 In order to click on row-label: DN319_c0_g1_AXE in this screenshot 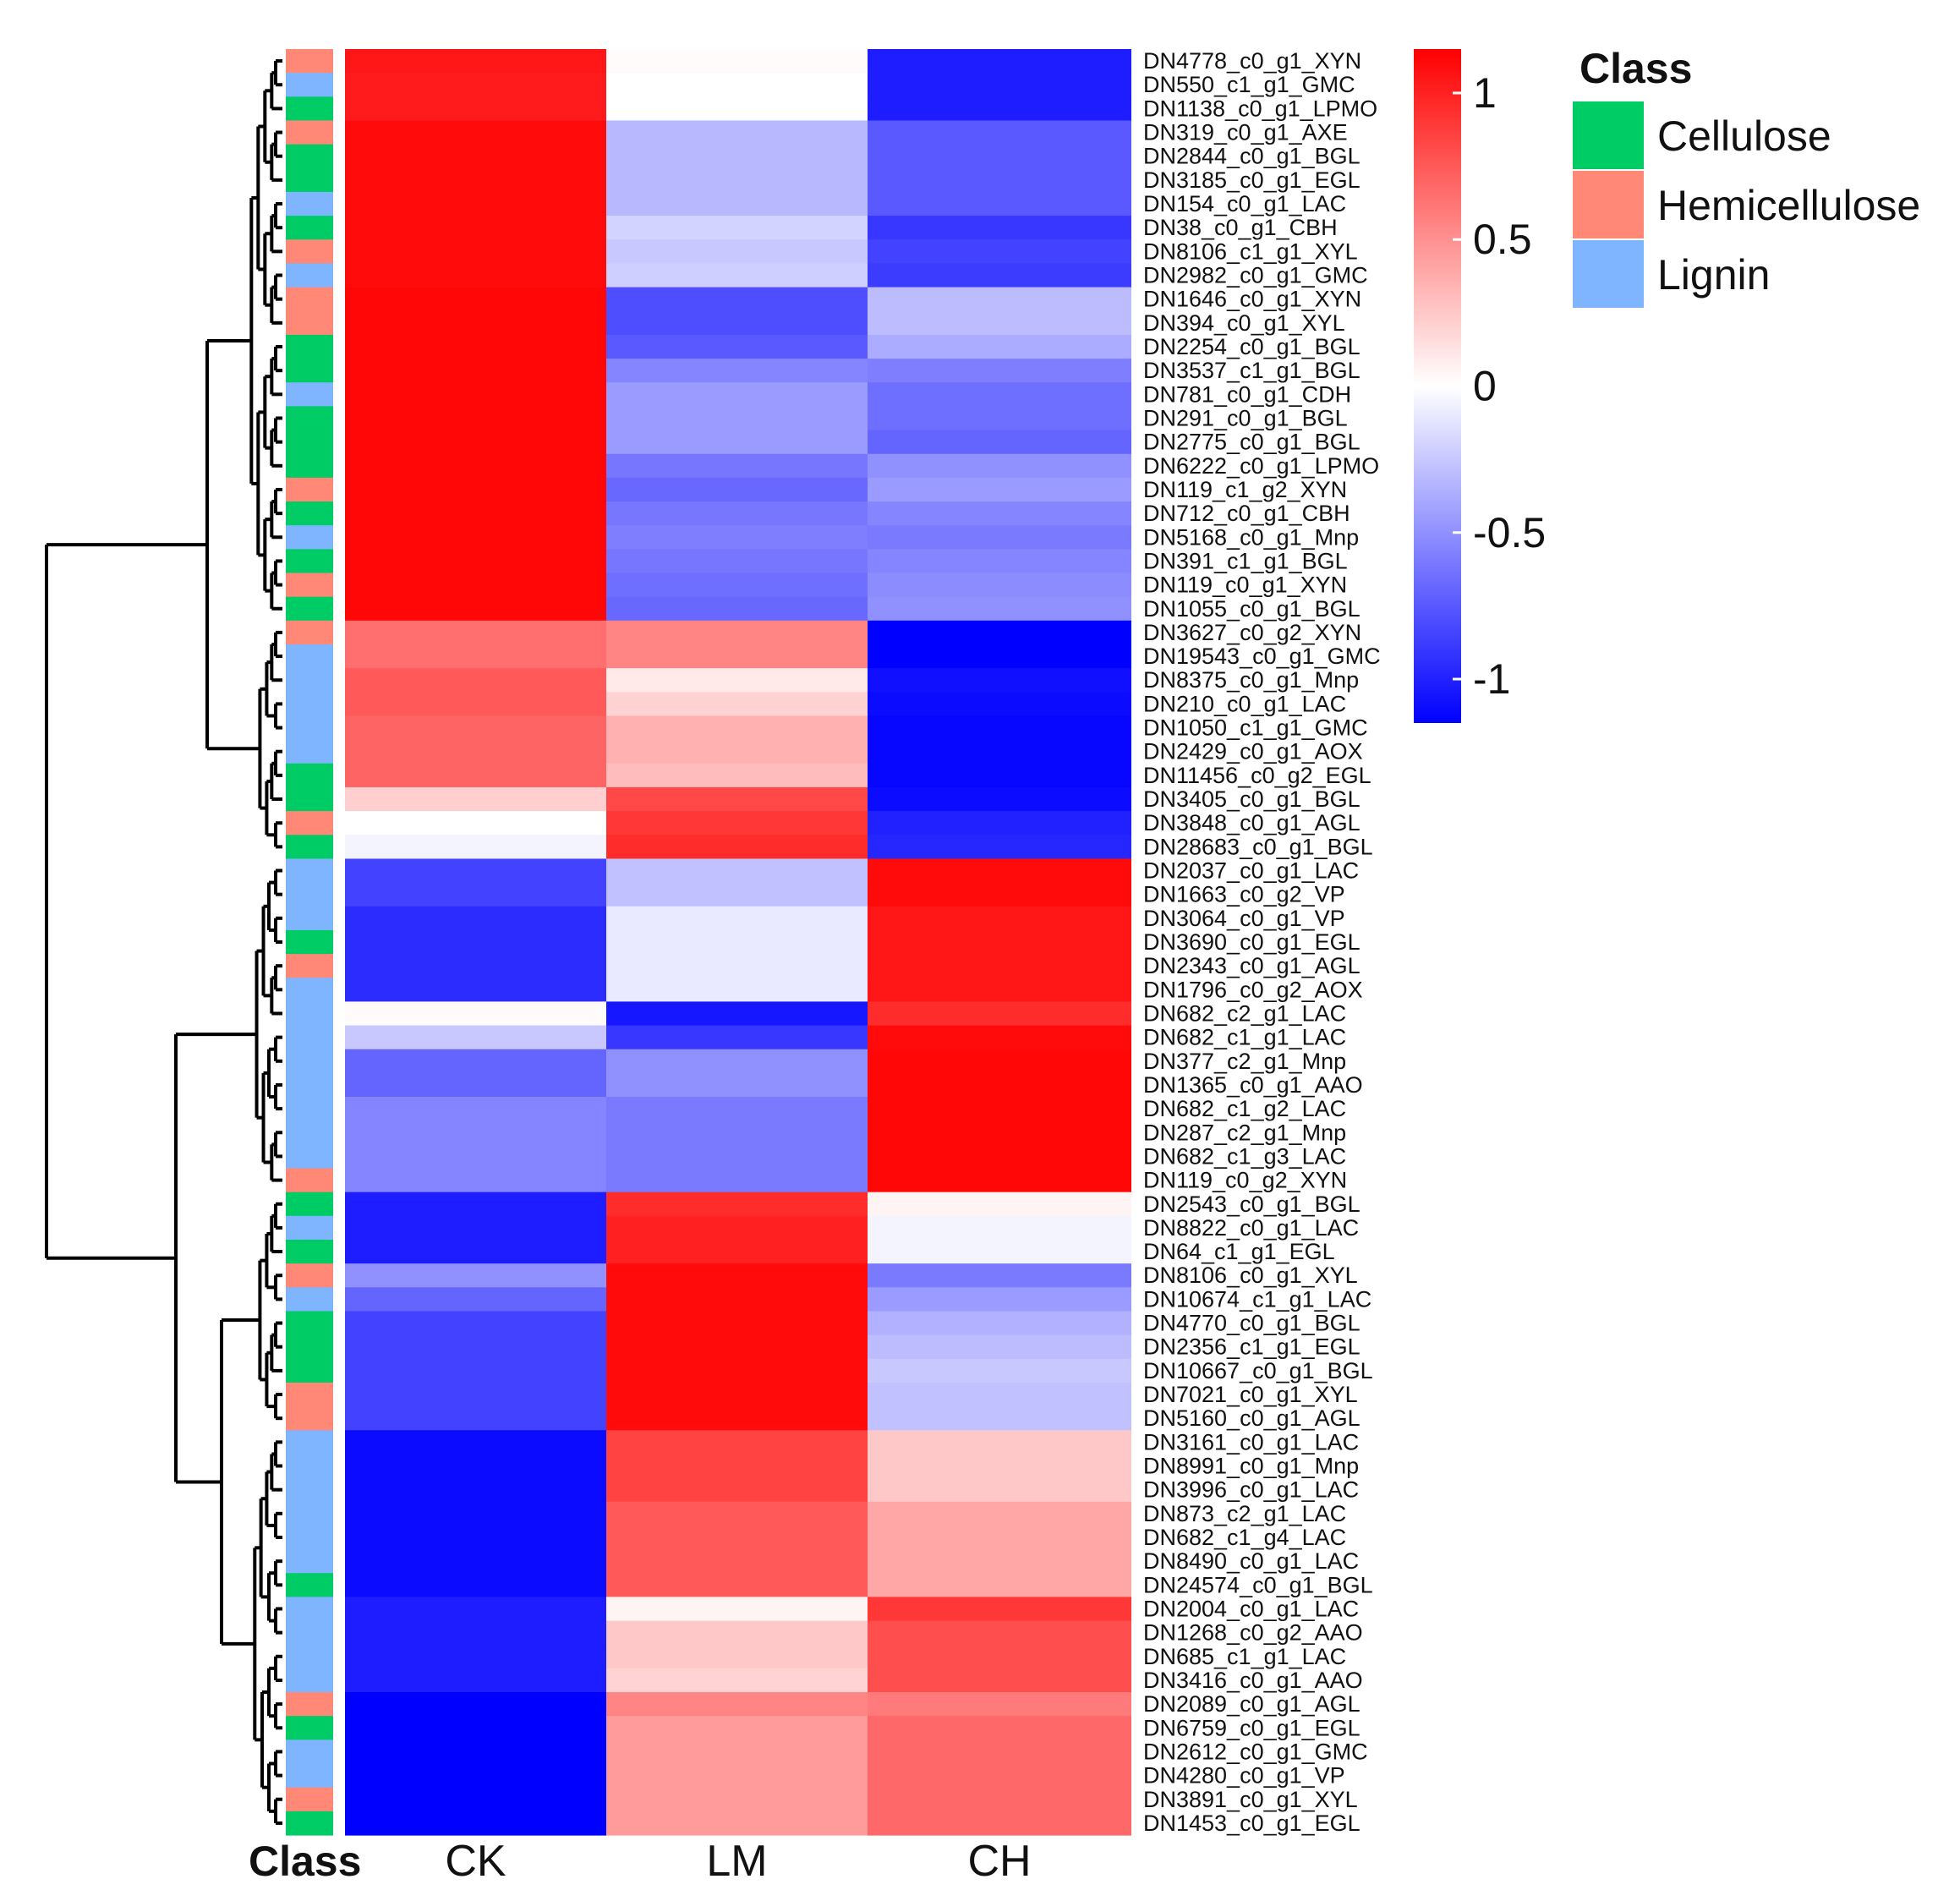, I will do `click(1245, 132)`.